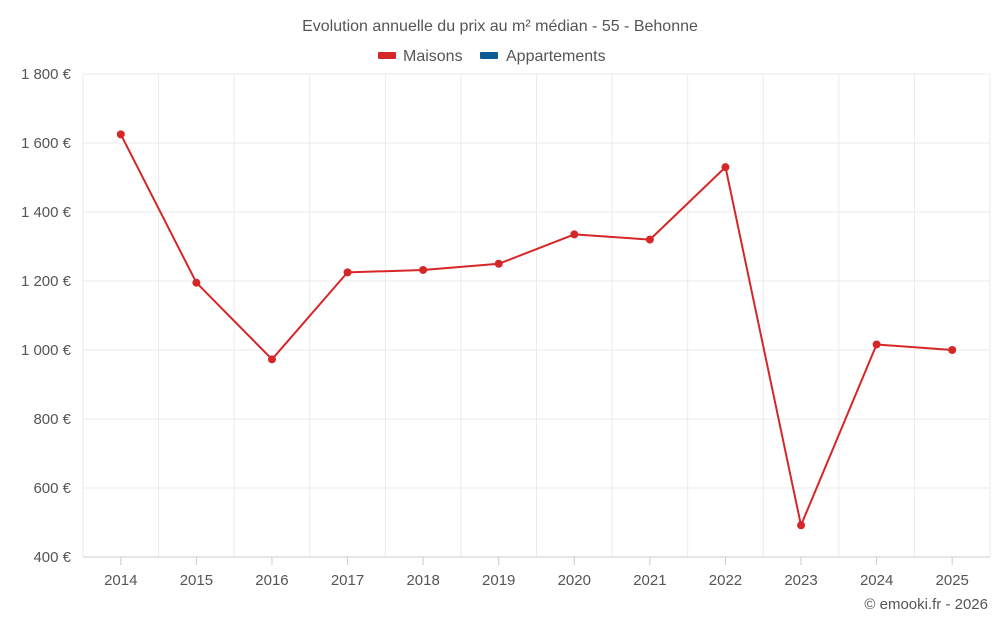  Describe the element at coordinates (196, 580) in the screenshot. I see `x-tick-label: 2015` at that location.